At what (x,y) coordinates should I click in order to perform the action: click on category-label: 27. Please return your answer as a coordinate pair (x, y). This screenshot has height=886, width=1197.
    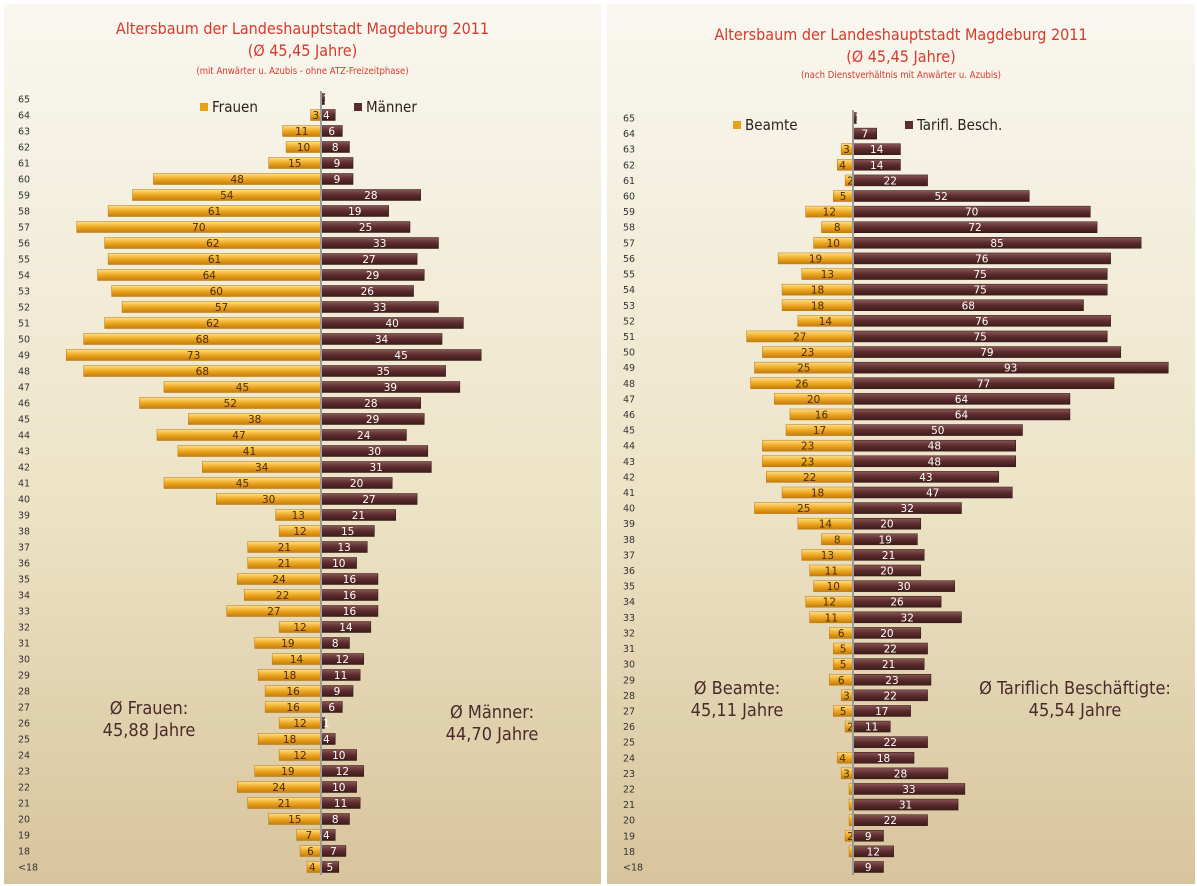
    Looking at the image, I should click on (24, 708).